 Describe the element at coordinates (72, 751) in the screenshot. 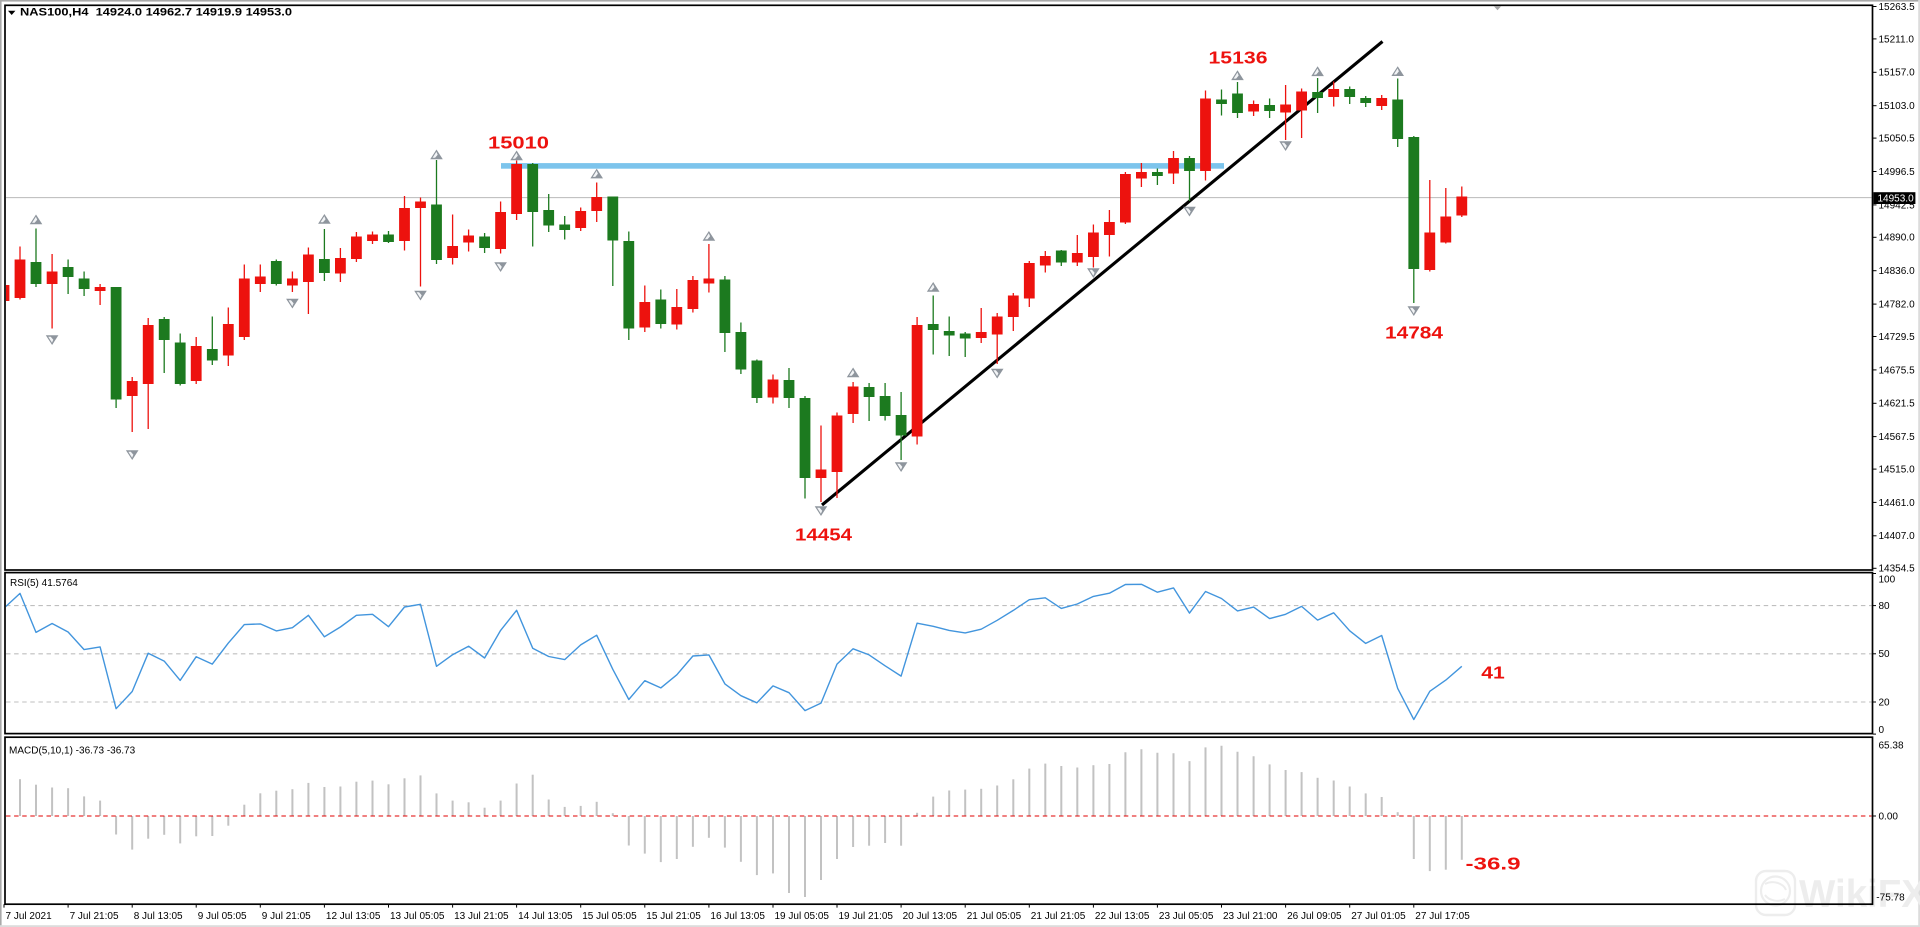

I see `svg-text: MACD(5,10,1) -36.73 -36.73` at that location.